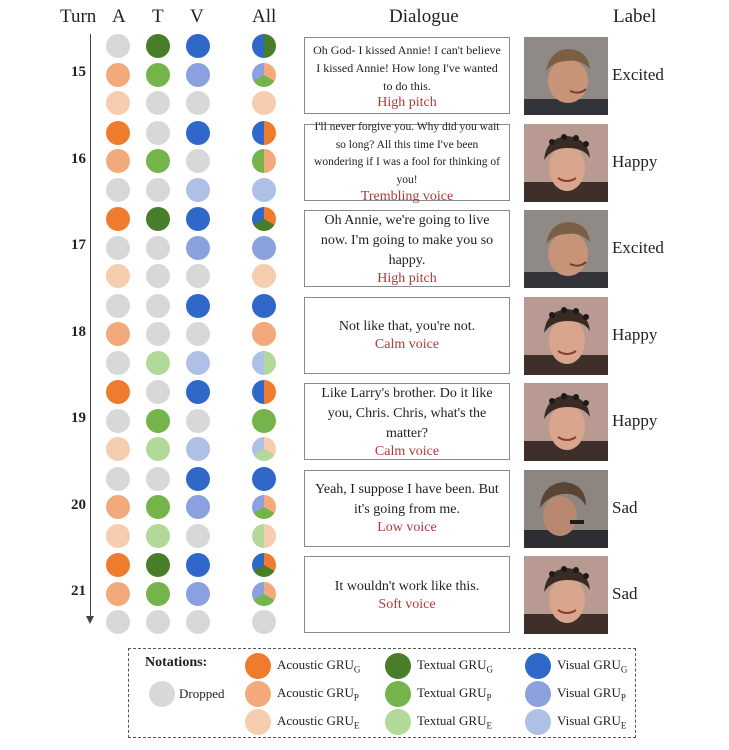  What do you see at coordinates (78, 331) in the screenshot?
I see `turn-number: 18` at bounding box center [78, 331].